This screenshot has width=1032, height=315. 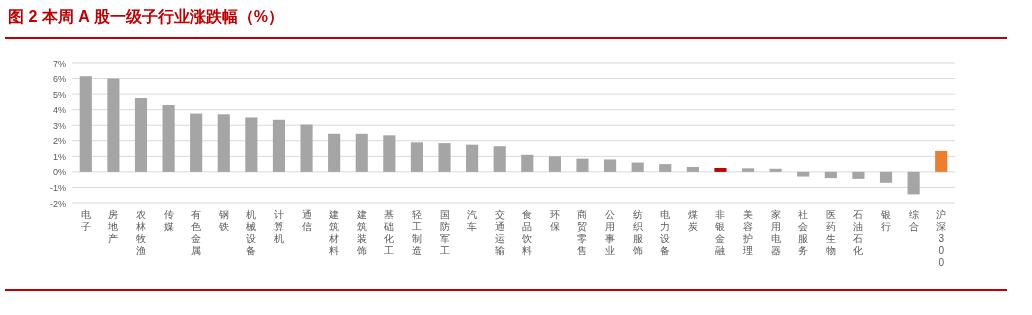 What do you see at coordinates (146, 17) in the screenshot?
I see `chart-title: 图 2 本周 A 股一级子行业涨跌幅（%）` at bounding box center [146, 17].